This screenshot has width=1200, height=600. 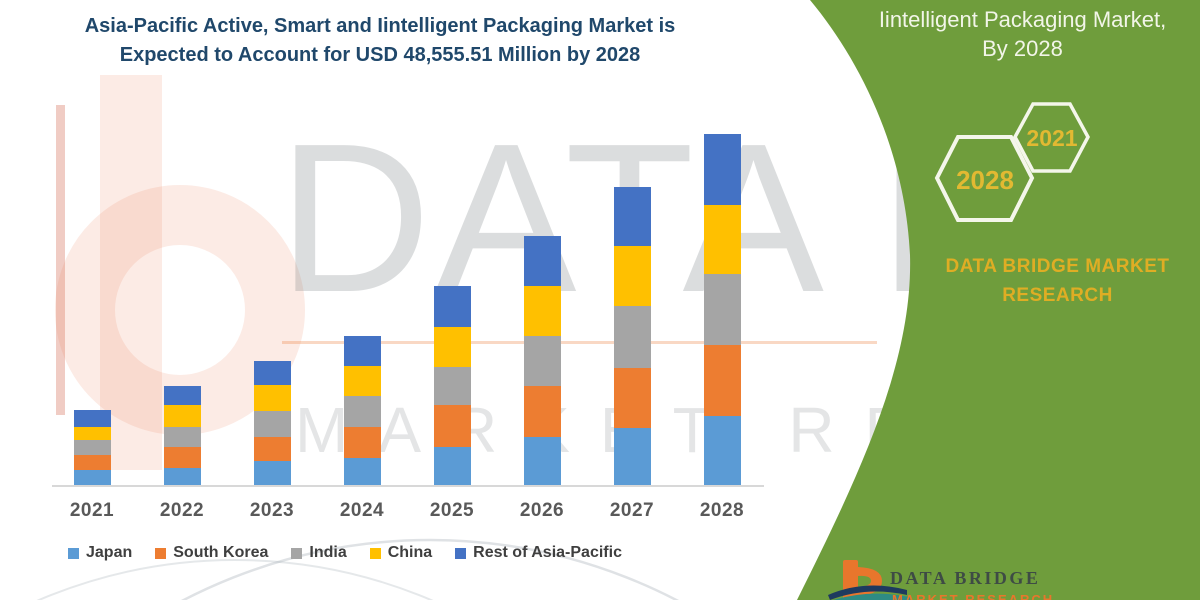 I want to click on x-axis-label-2028: 2028, so click(x=722, y=510).